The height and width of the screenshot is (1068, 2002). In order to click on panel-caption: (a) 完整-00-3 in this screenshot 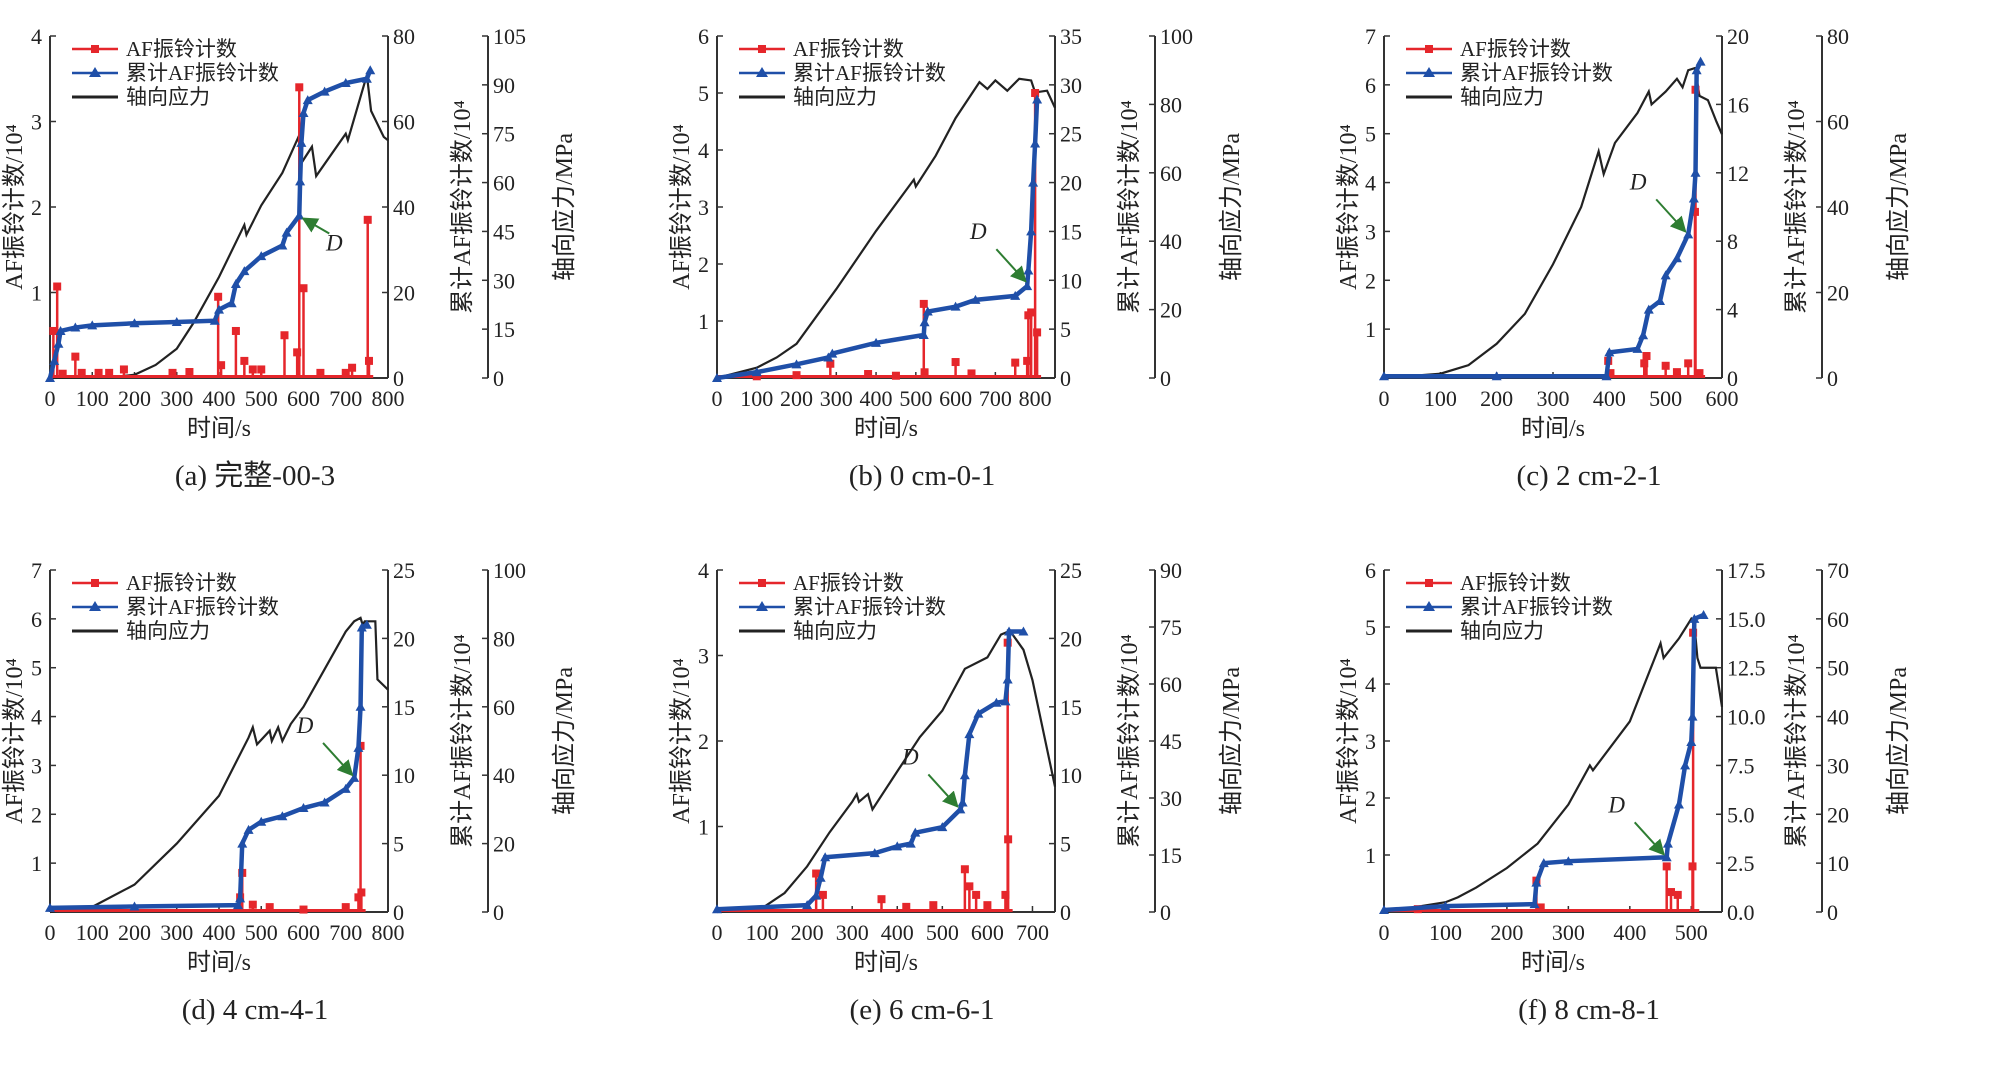, I will do `click(255, 475)`.